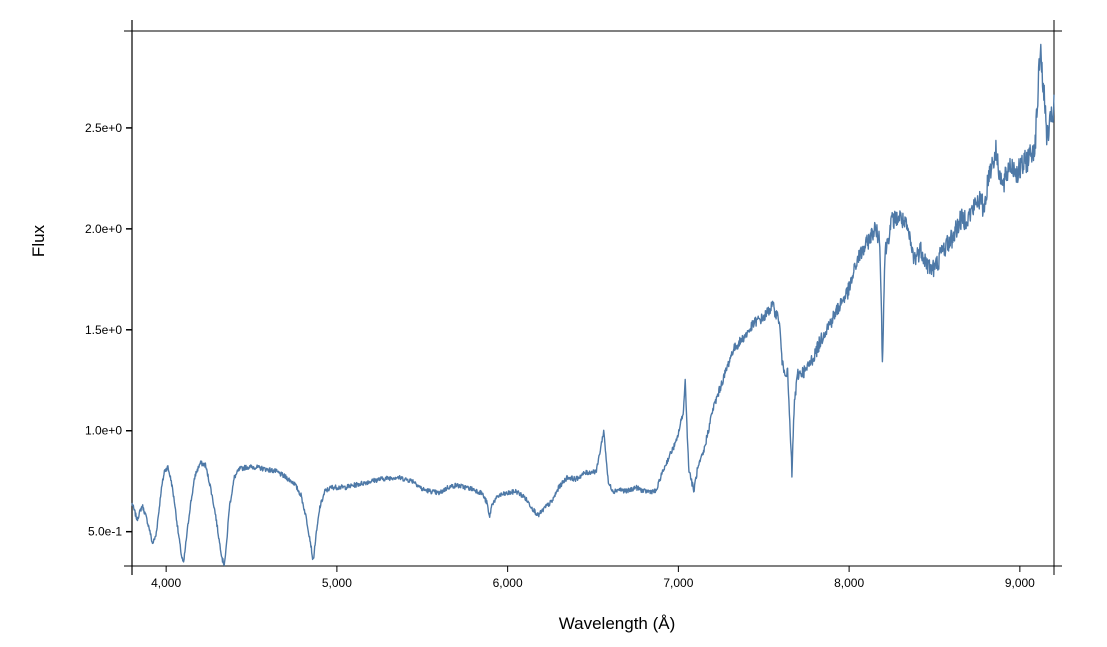  I want to click on y-tick-label: 2.0e+0, so click(103, 229).